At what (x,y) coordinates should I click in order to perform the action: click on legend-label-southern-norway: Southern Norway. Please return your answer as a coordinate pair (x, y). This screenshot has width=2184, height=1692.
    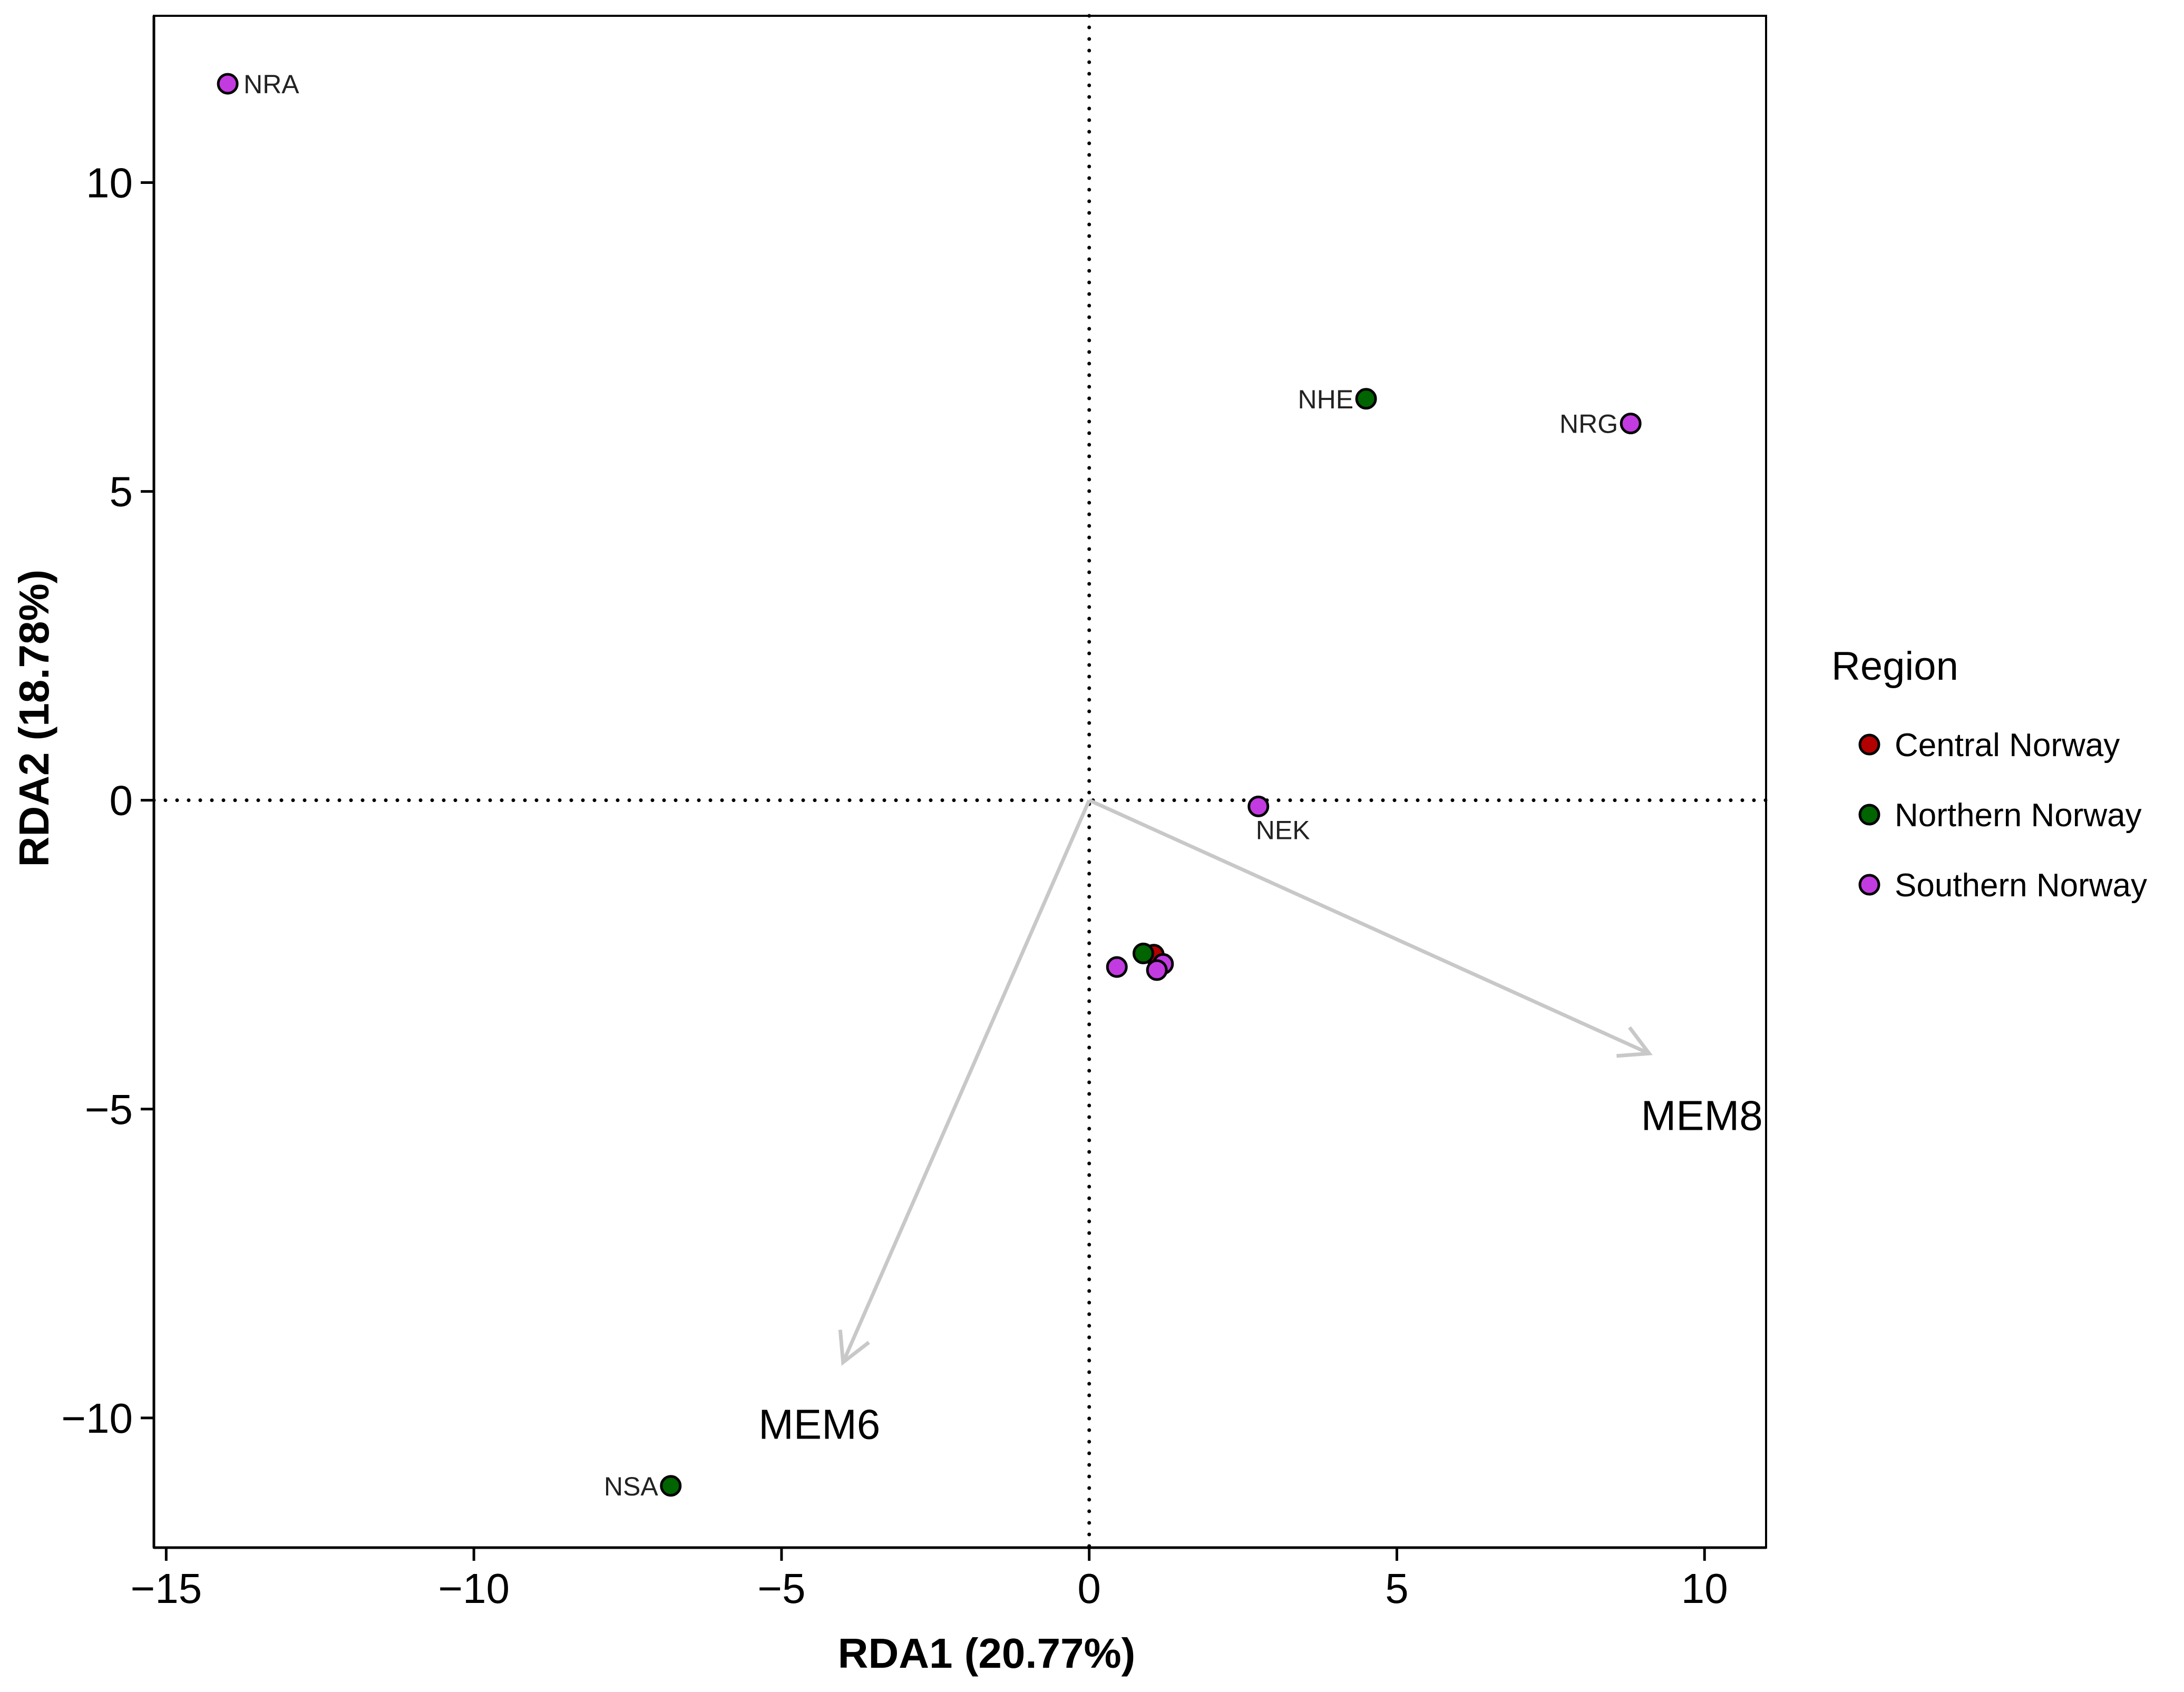
    Looking at the image, I should click on (2021, 885).